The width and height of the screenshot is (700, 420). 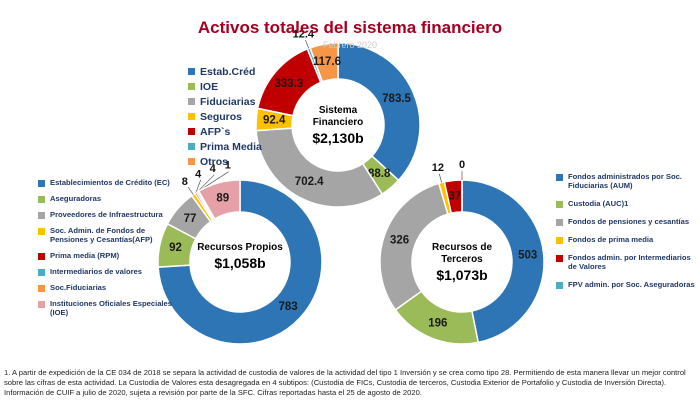 I want to click on legend-item: Prima Media, so click(x=233, y=147).